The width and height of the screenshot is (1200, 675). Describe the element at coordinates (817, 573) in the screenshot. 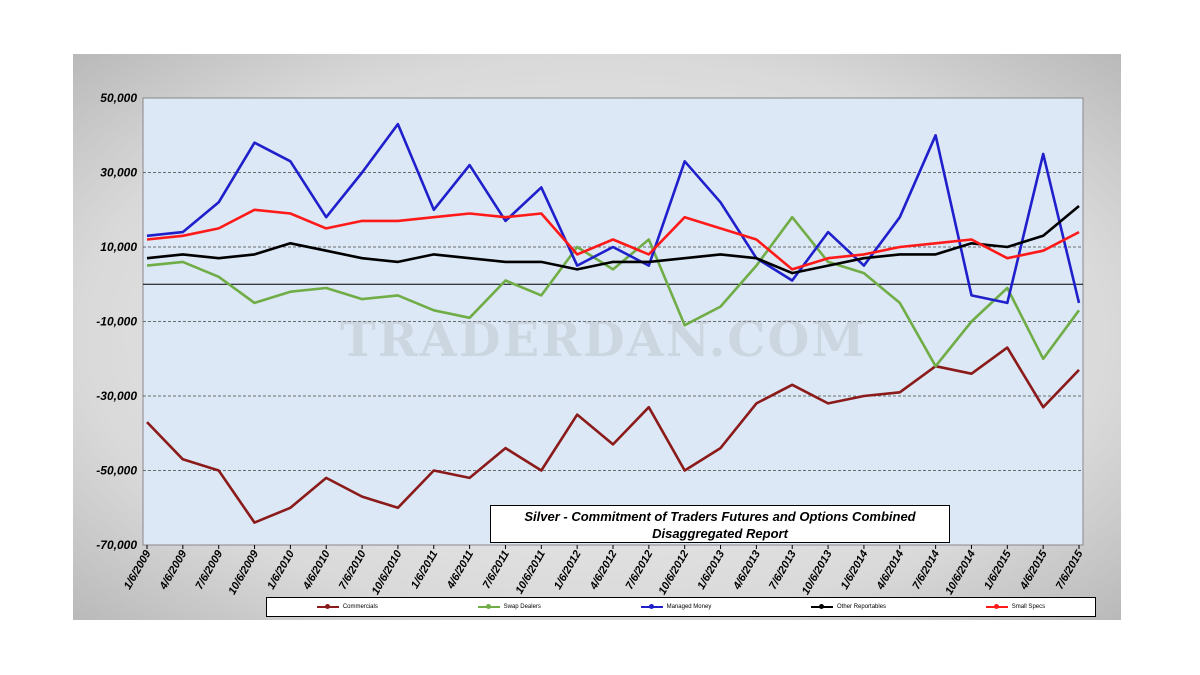

I see `x-tick-label: 10/6/2013` at that location.